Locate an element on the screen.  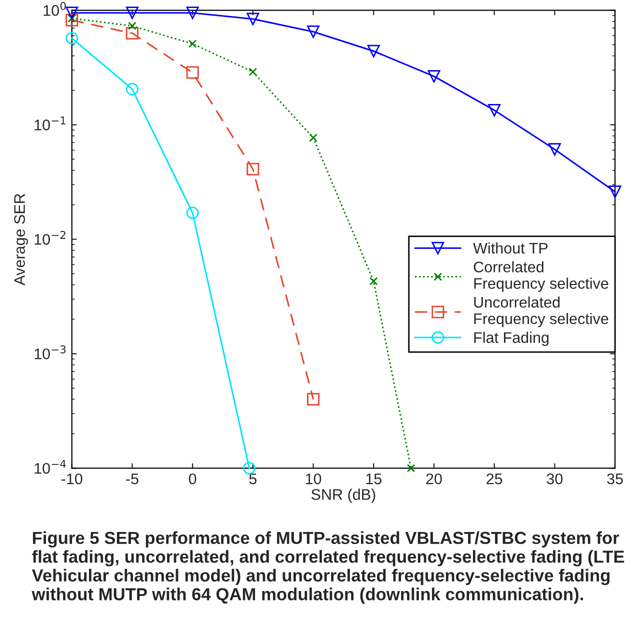
y-tick-label: 10$^{−2}$ is located at coordinates (50, 237).